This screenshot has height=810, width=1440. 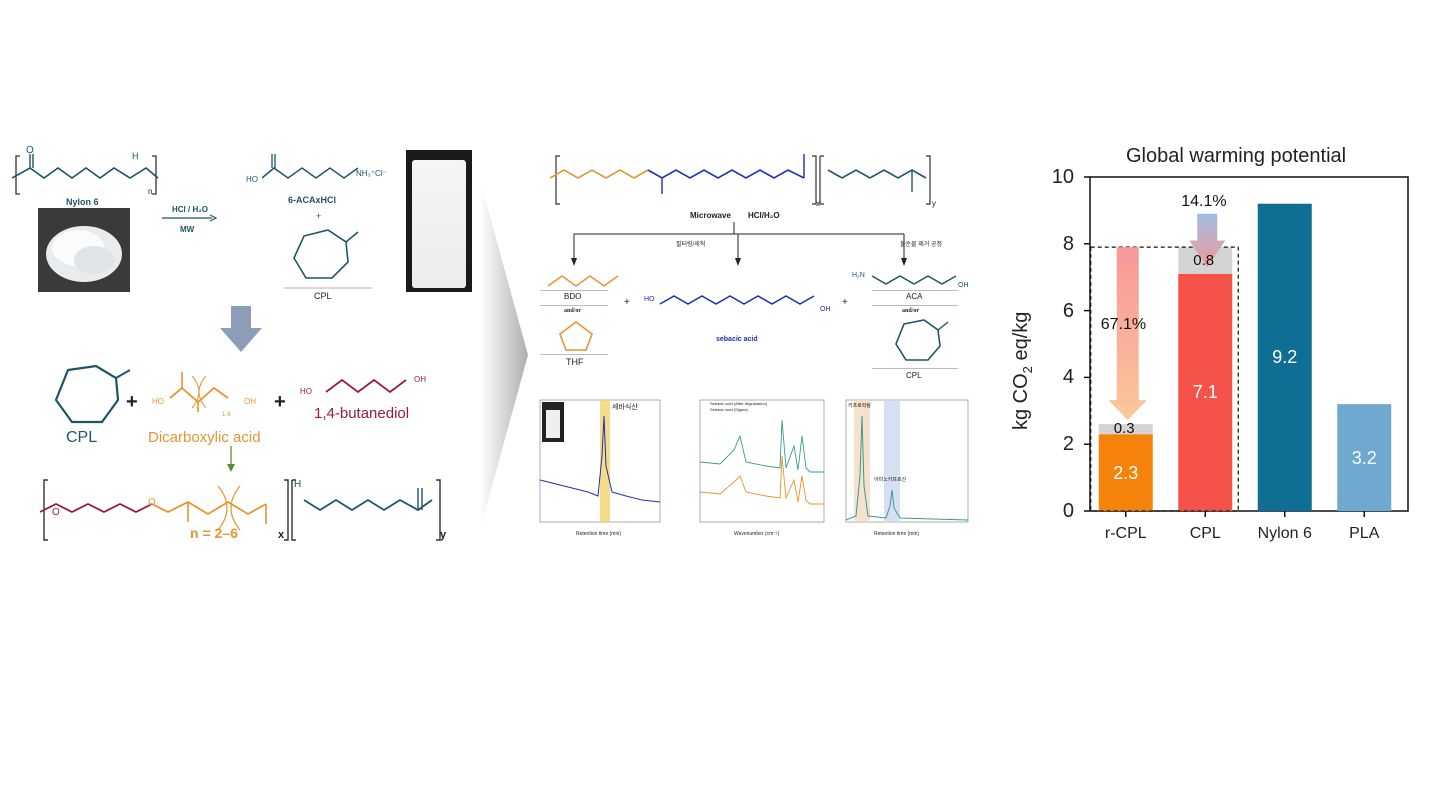 What do you see at coordinates (1062, 177) in the screenshot?
I see `y-tick-label: 10` at bounding box center [1062, 177].